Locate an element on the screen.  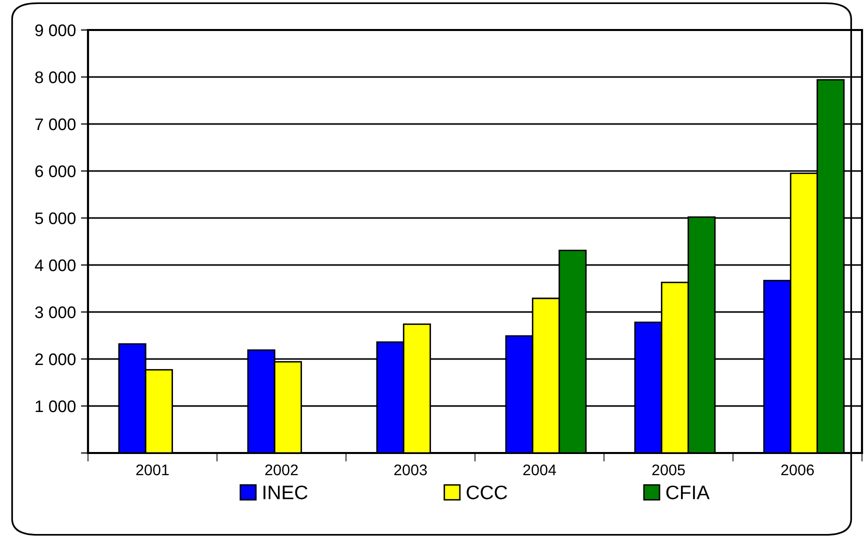
x-tick-label: 2002 is located at coordinates (281, 470).